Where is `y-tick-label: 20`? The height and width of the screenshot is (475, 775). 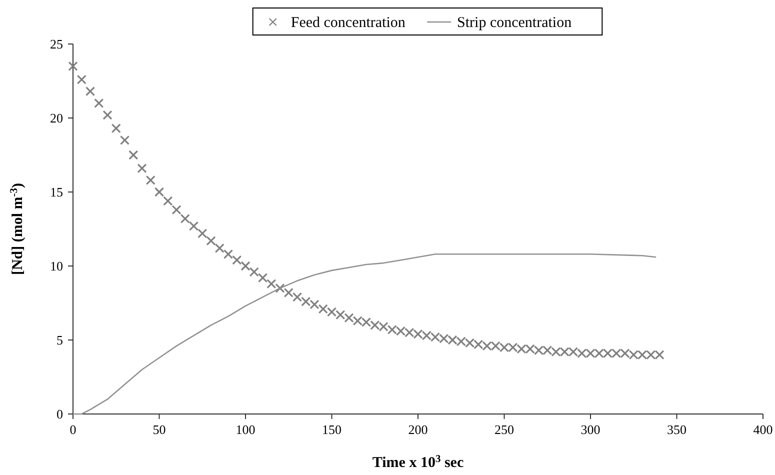 y-tick-label: 20 is located at coordinates (56, 118).